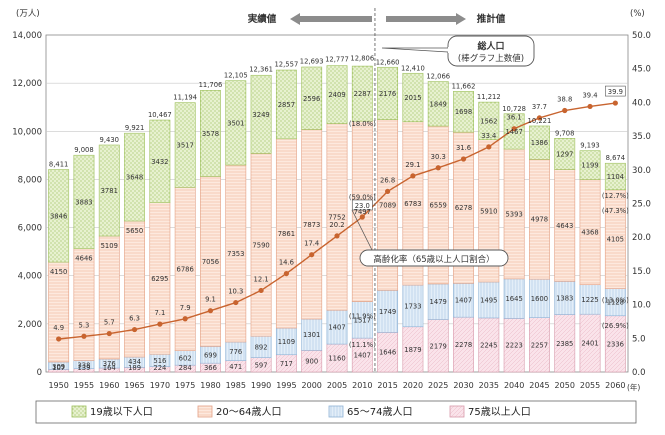 This screenshot has height=435, width=665. I want to click on y-tick-right: 50.0, so click(641, 36).